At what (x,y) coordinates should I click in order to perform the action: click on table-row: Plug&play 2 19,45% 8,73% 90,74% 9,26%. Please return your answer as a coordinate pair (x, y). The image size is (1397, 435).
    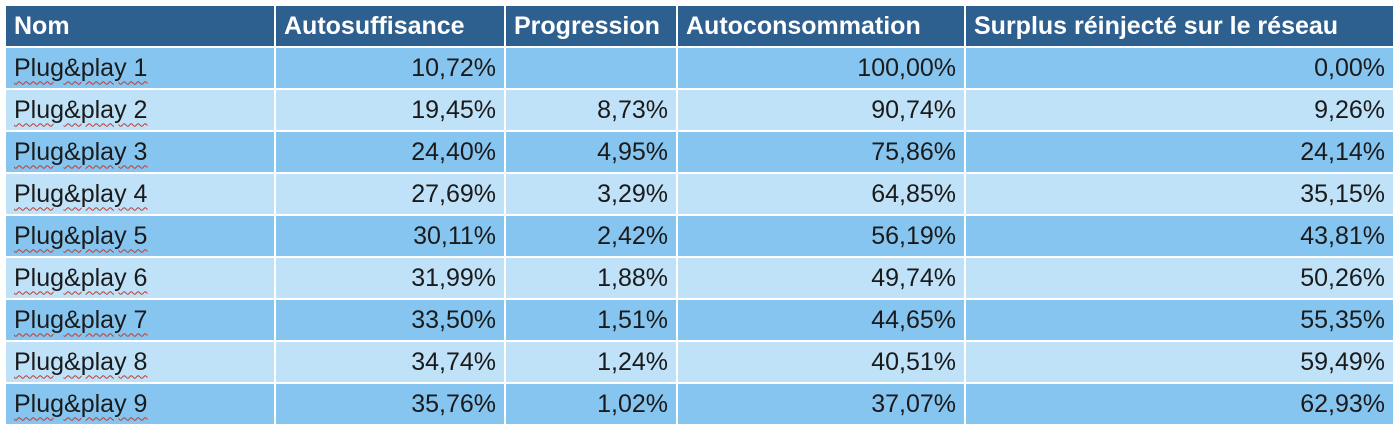
    Looking at the image, I should click on (699, 111).